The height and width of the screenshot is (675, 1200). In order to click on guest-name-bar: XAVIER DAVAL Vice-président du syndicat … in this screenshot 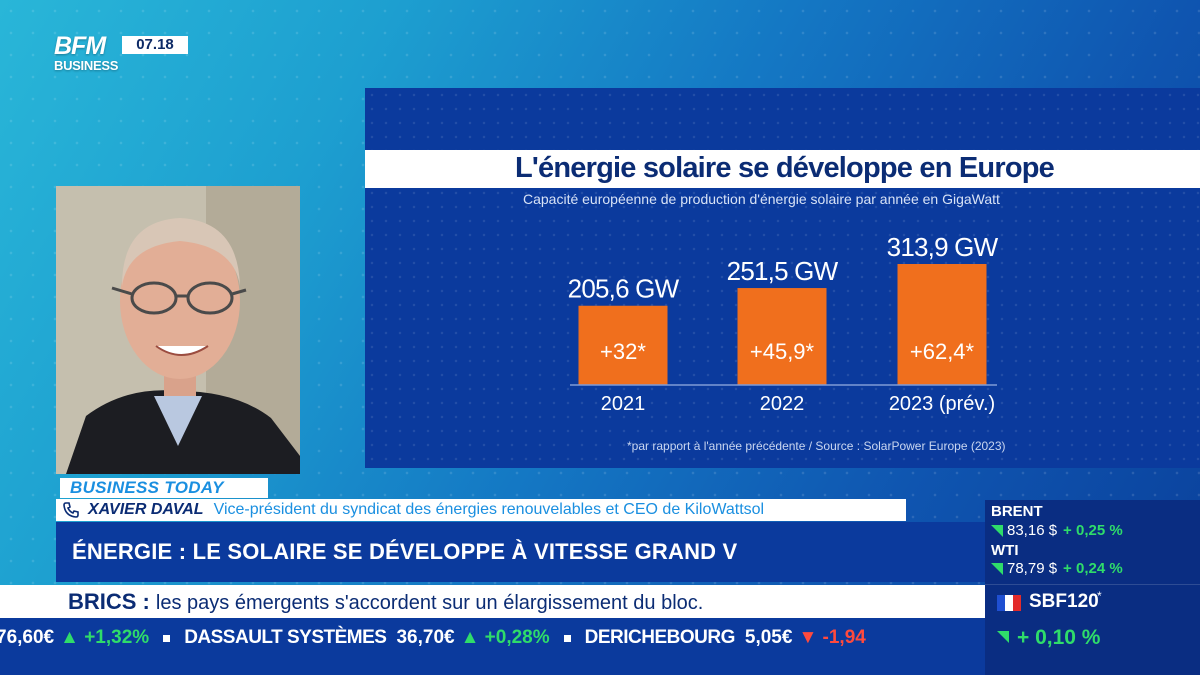, I will do `click(481, 510)`.